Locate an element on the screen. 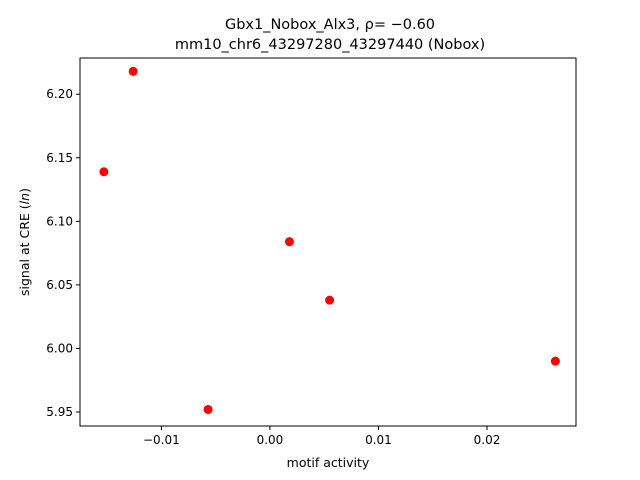  y-tick-label: 6.00 is located at coordinates (59, 348).